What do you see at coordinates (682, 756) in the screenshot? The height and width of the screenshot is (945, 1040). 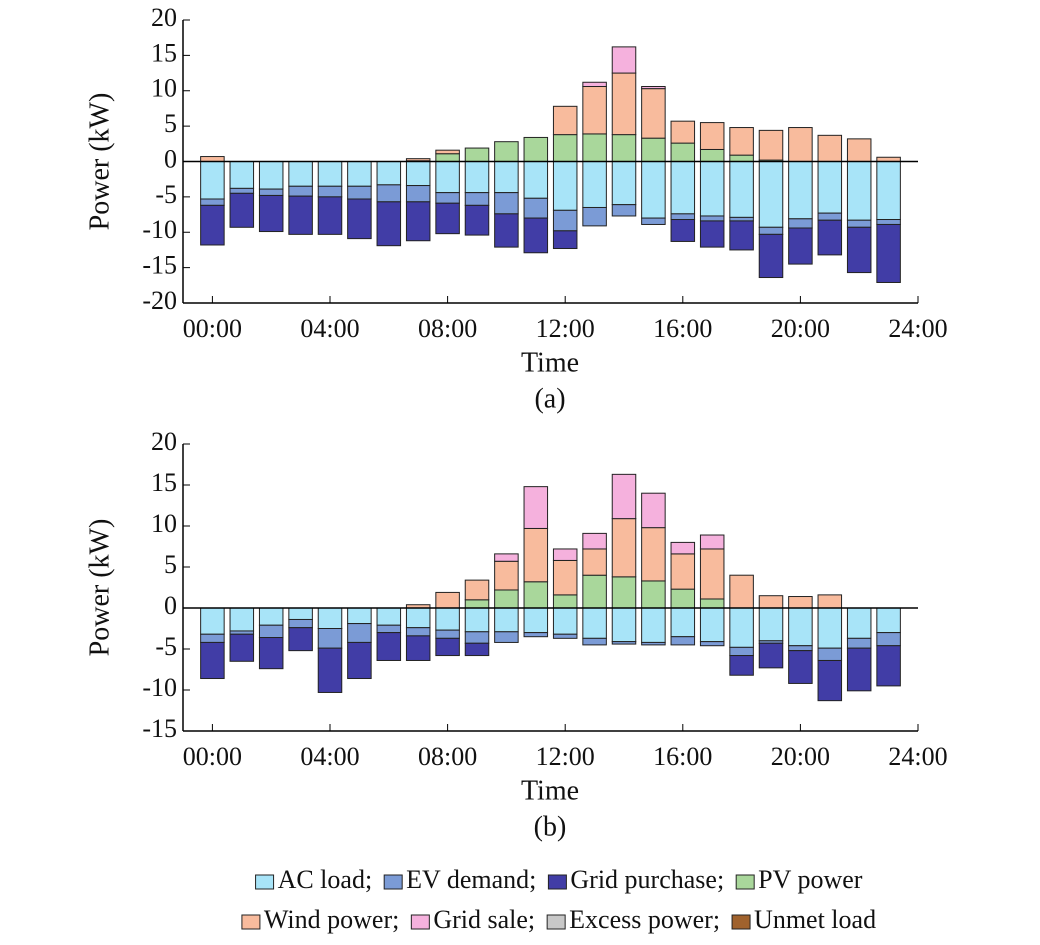 I see `x-tick-label: 16:00` at bounding box center [682, 756].